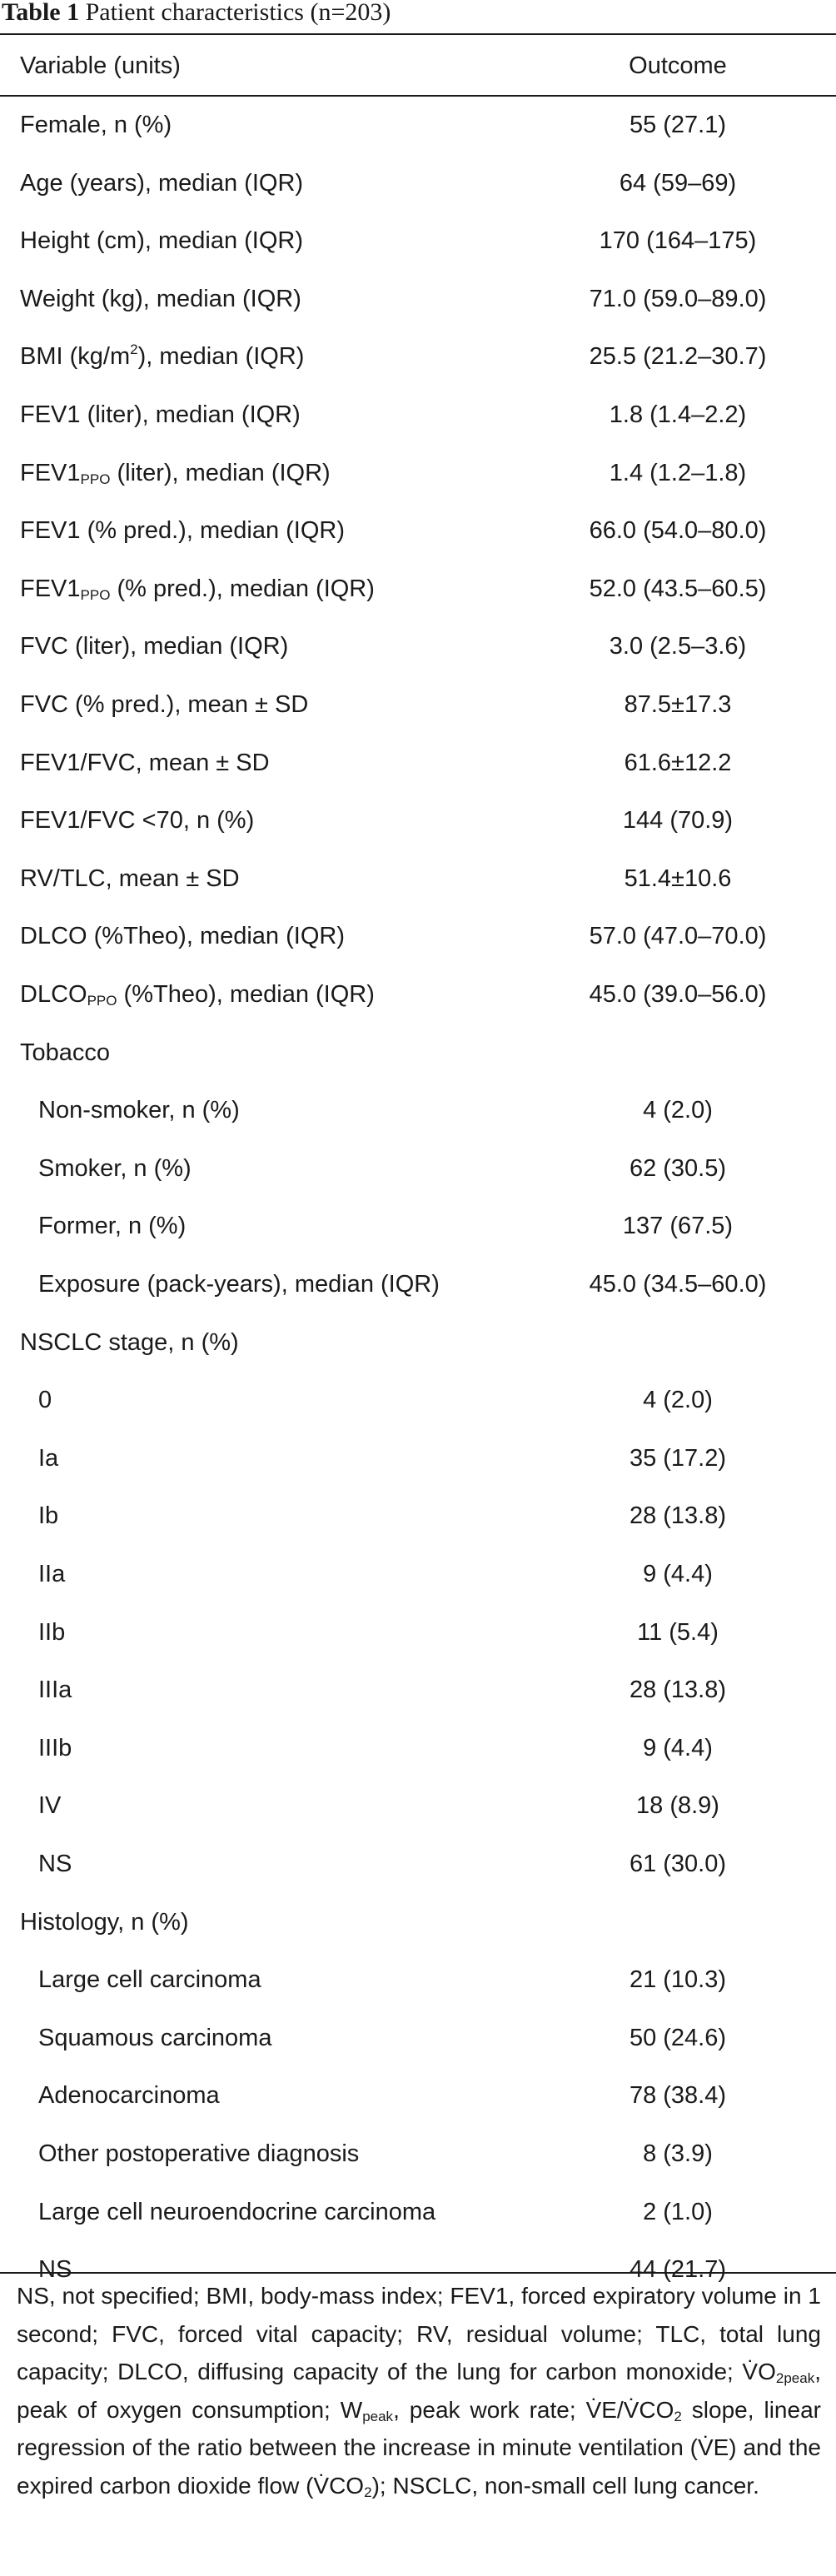 Image resolution: width=836 pixels, height=2576 pixels. What do you see at coordinates (115, 1169) in the screenshot?
I see `row-label: Smoker, n (%)` at bounding box center [115, 1169].